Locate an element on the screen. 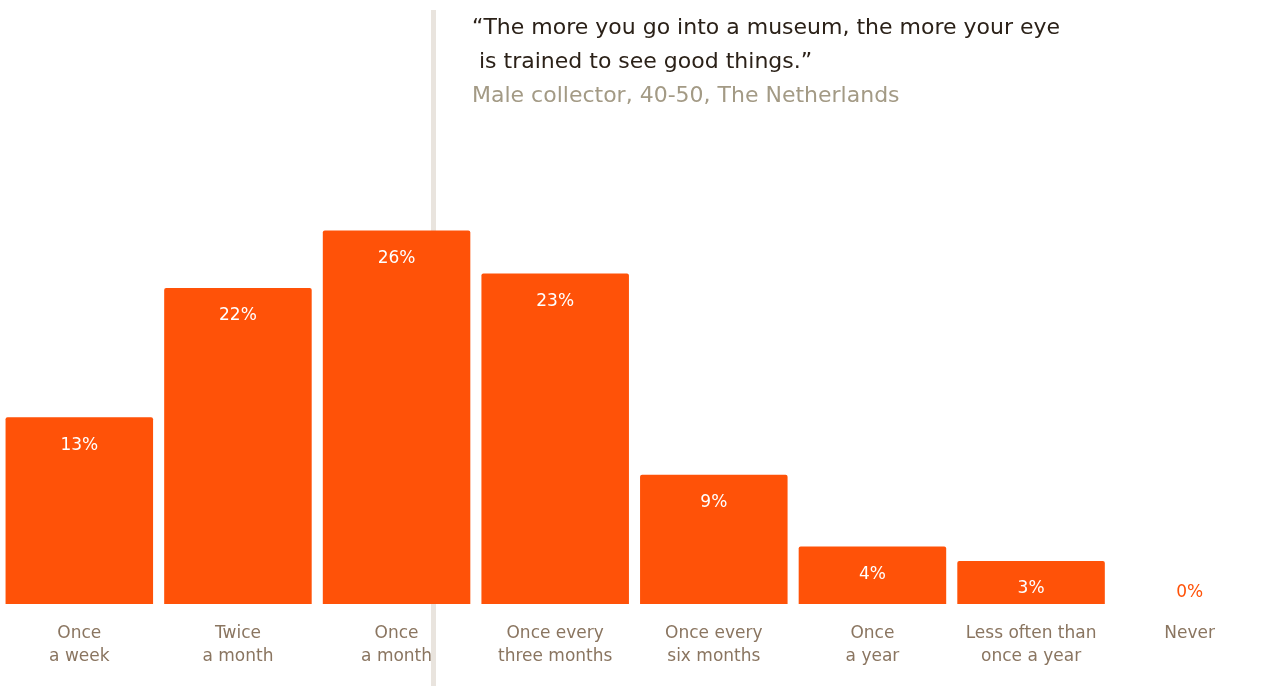 The image size is (1269, 686). data-label: 0% is located at coordinates (1190, 590).